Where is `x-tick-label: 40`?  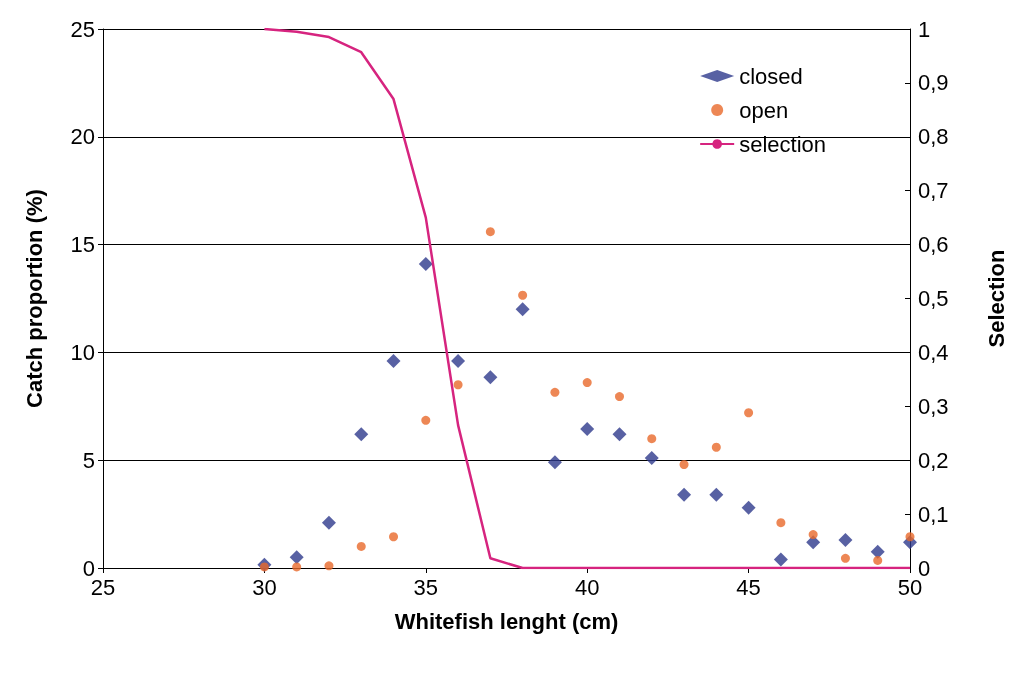
x-tick-label: 40 is located at coordinates (587, 587).